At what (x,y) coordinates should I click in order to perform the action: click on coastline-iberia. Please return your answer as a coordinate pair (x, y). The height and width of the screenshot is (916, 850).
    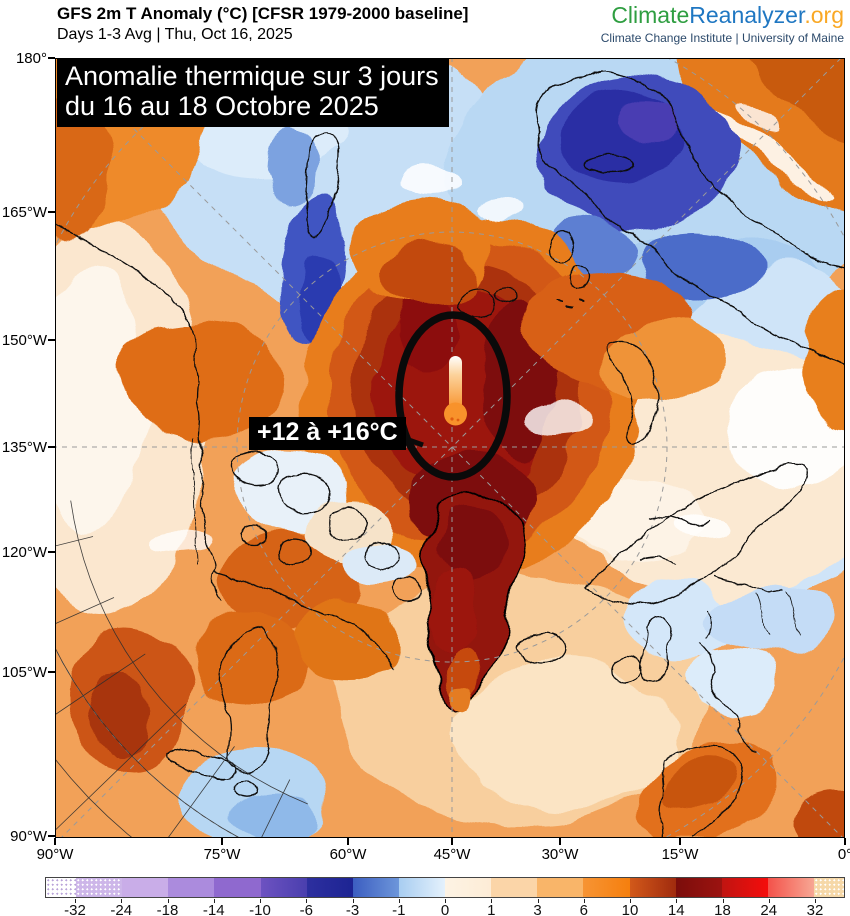
    Looking at the image, I should click on (701, 791).